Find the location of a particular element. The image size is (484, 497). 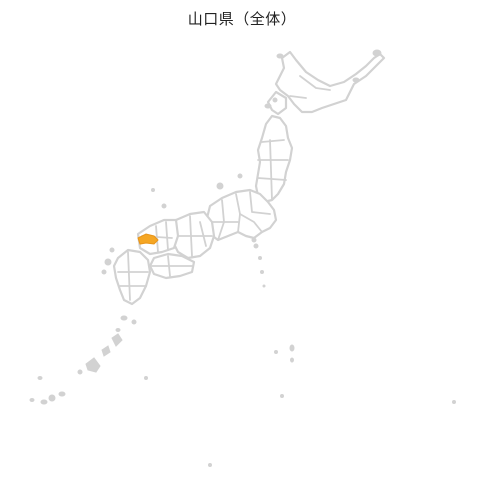

map-title: 山口県（全体） is located at coordinates (242, 19).